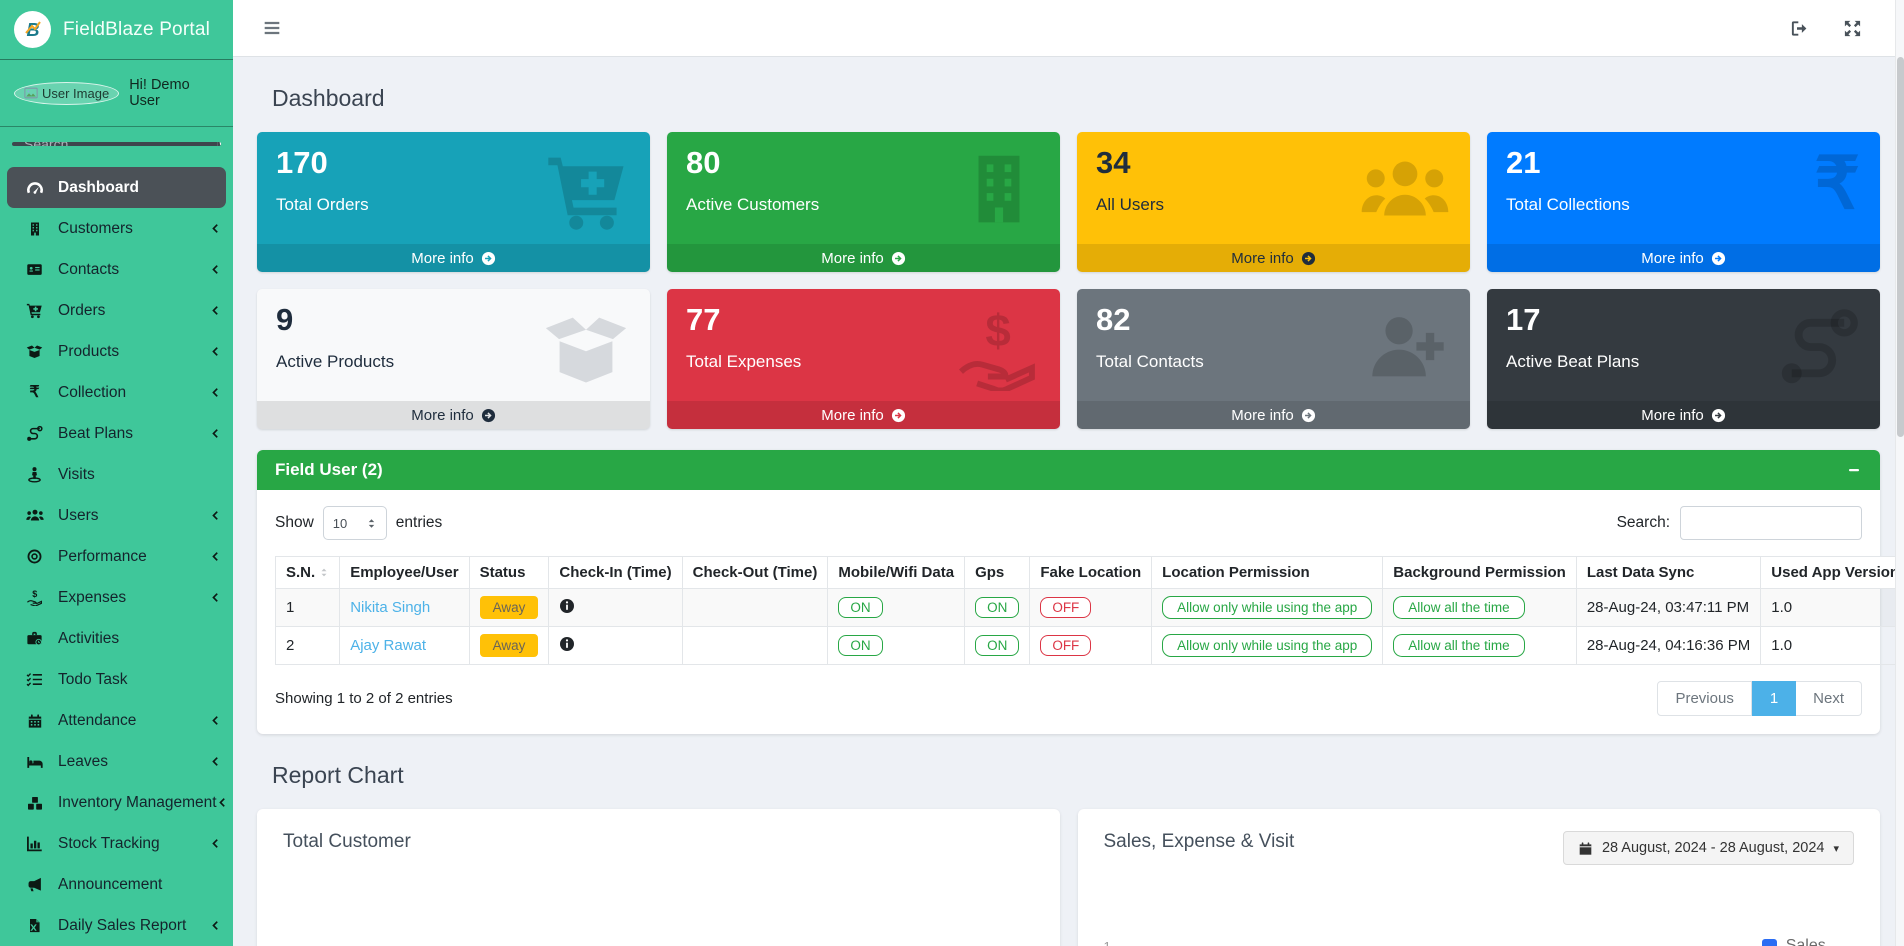  I want to click on sidebar-item-announcement: Announcement, so click(116, 884).